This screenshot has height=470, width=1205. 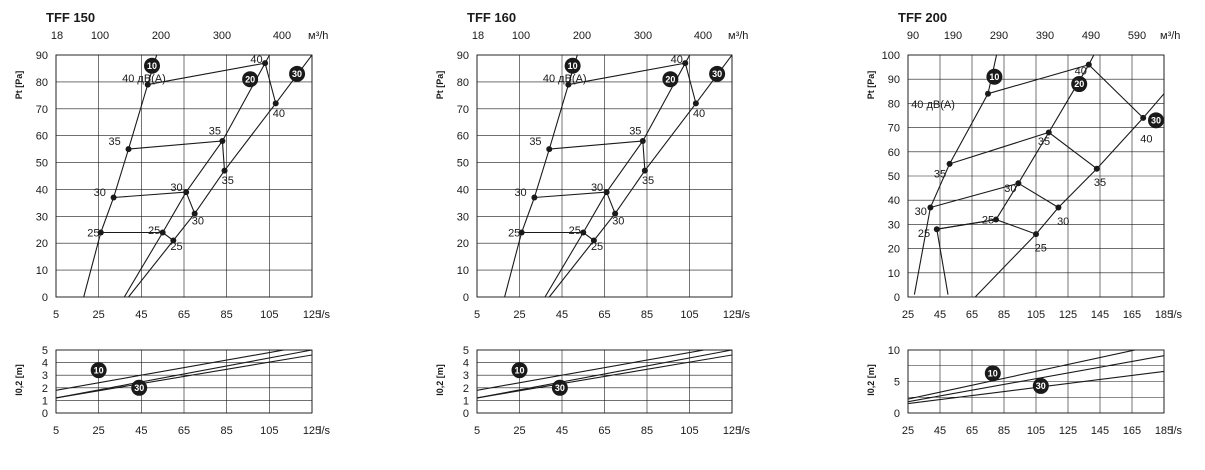 I want to click on x2-tick-label: 100, so click(x=521, y=36).